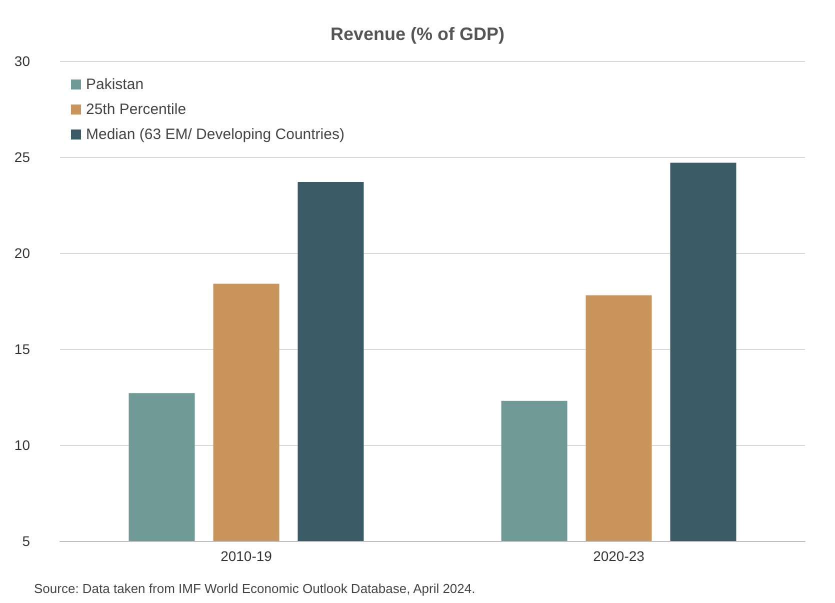 This screenshot has width=835, height=603. What do you see at coordinates (22, 253) in the screenshot?
I see `y-tick-label: 20` at bounding box center [22, 253].